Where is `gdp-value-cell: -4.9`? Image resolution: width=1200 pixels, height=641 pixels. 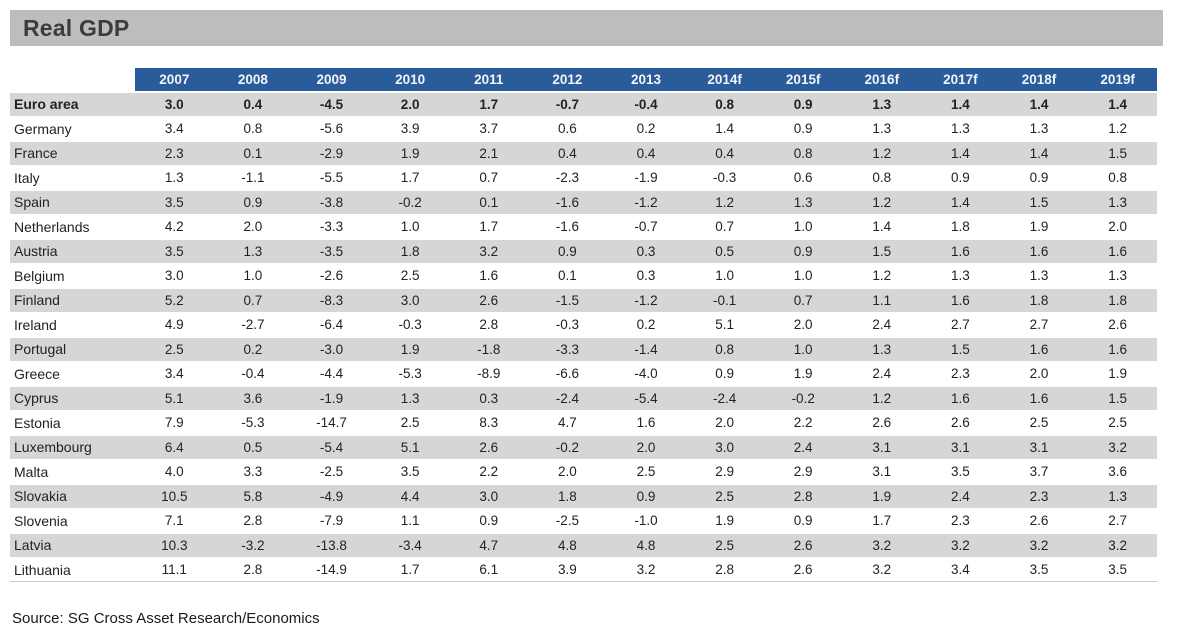
gdp-value-cell: -4.9 is located at coordinates (331, 497).